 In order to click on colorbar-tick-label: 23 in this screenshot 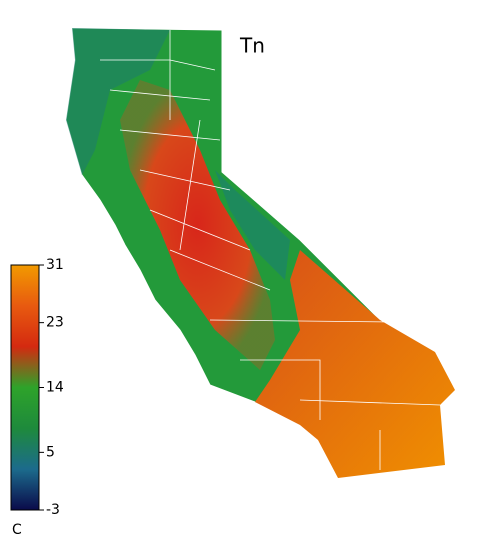, I will do `click(55, 323)`.